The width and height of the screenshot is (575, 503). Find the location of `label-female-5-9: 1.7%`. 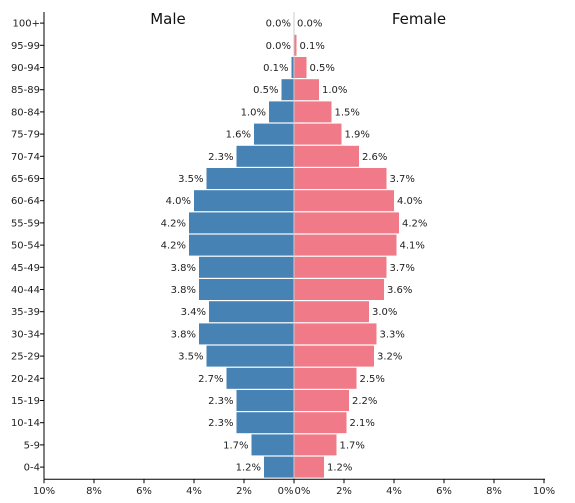

label-female-5-9: 1.7% is located at coordinates (352, 445).